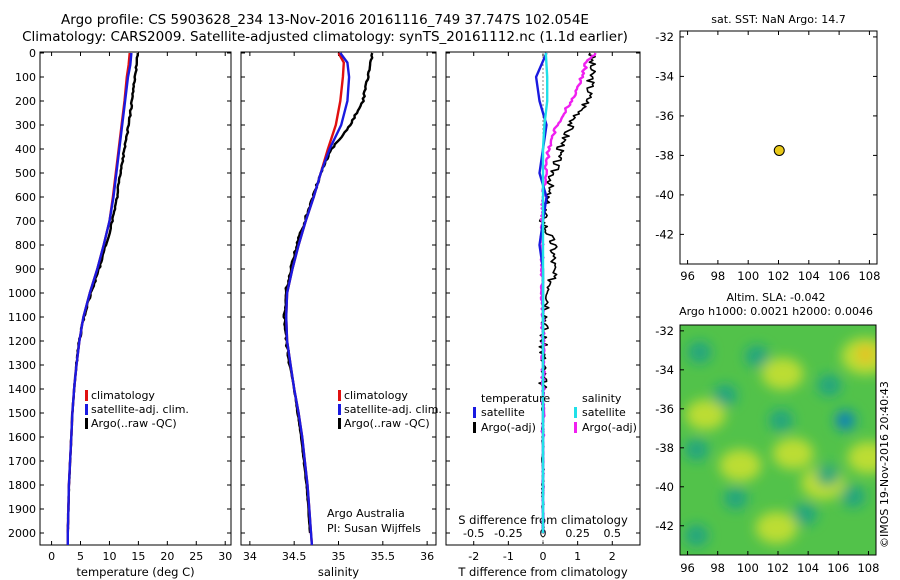 The width and height of the screenshot is (900, 580). Describe the element at coordinates (25, 125) in the screenshot. I see `y-tick-label: 300` at that location.